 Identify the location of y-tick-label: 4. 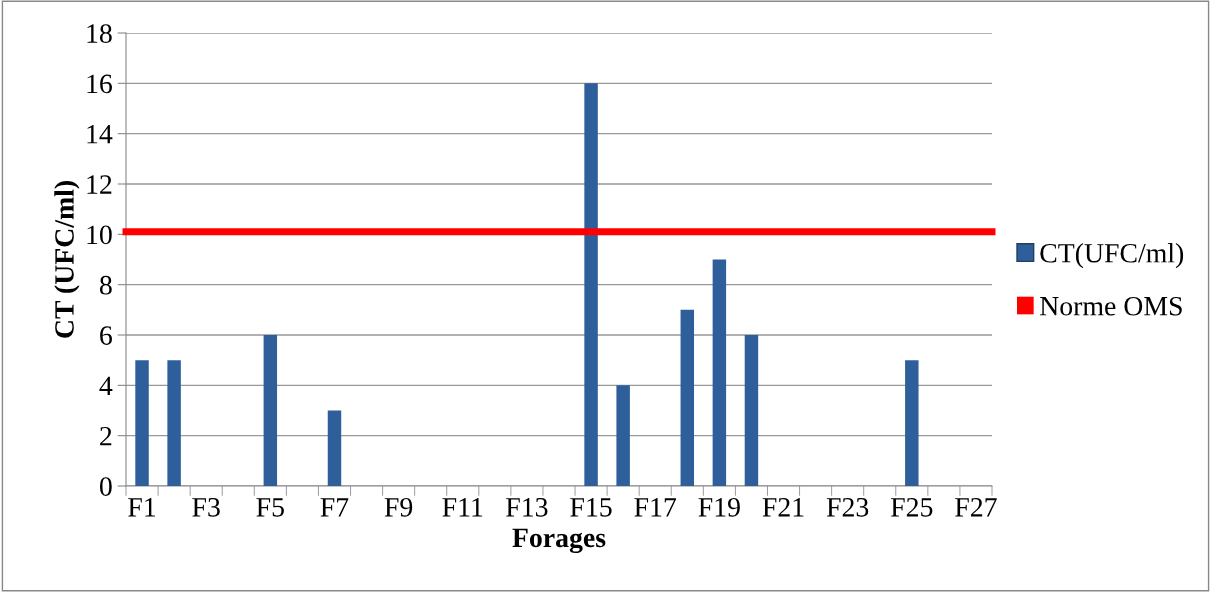
(106, 385).